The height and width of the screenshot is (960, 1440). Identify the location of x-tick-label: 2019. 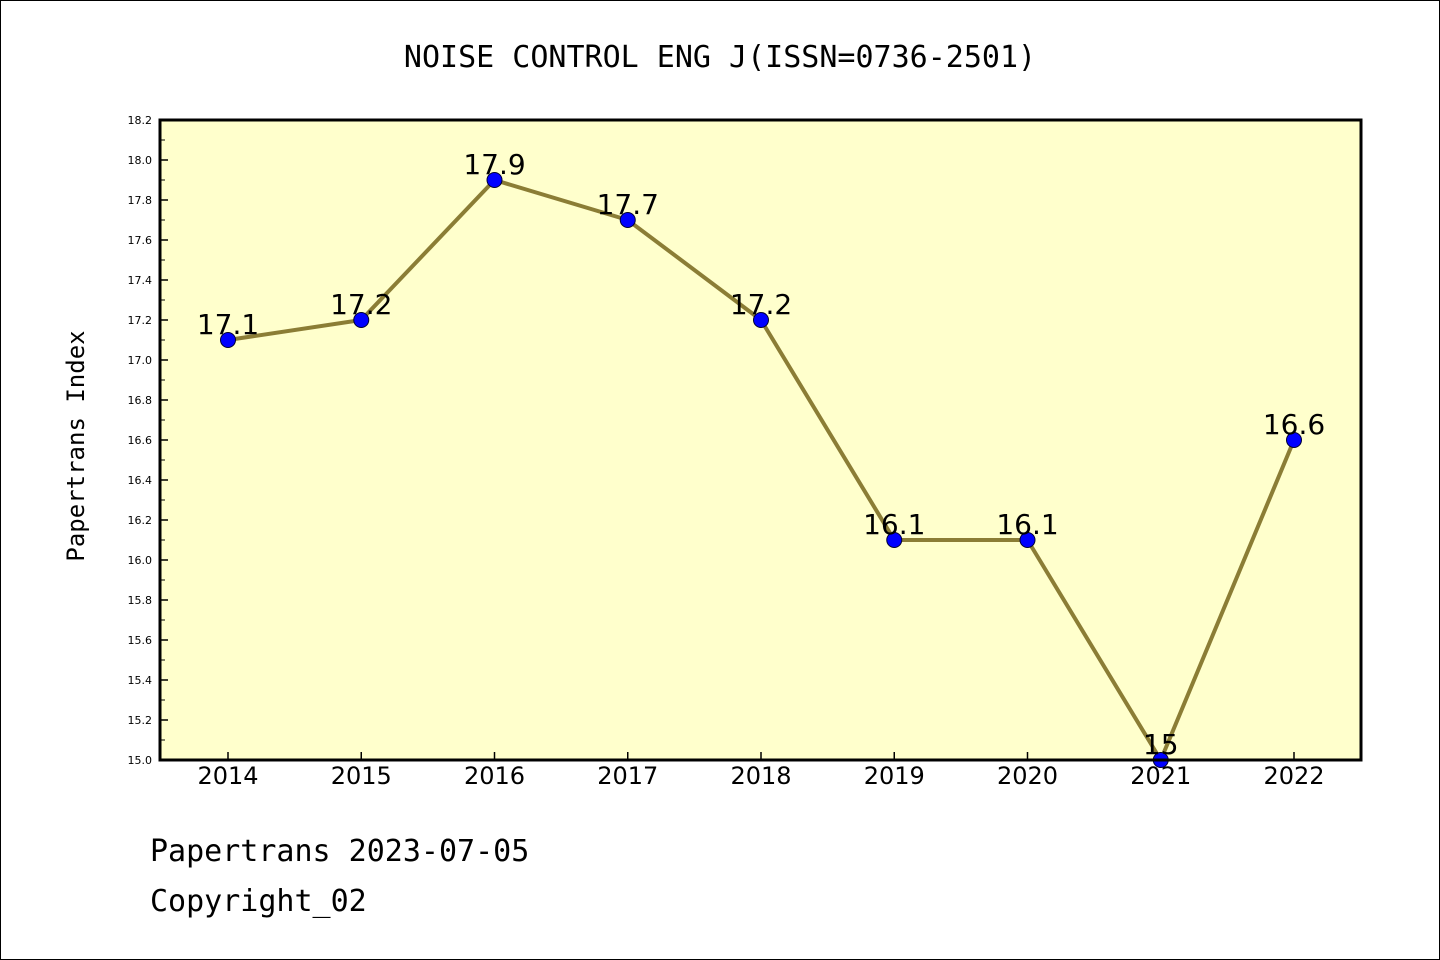
(894, 776).